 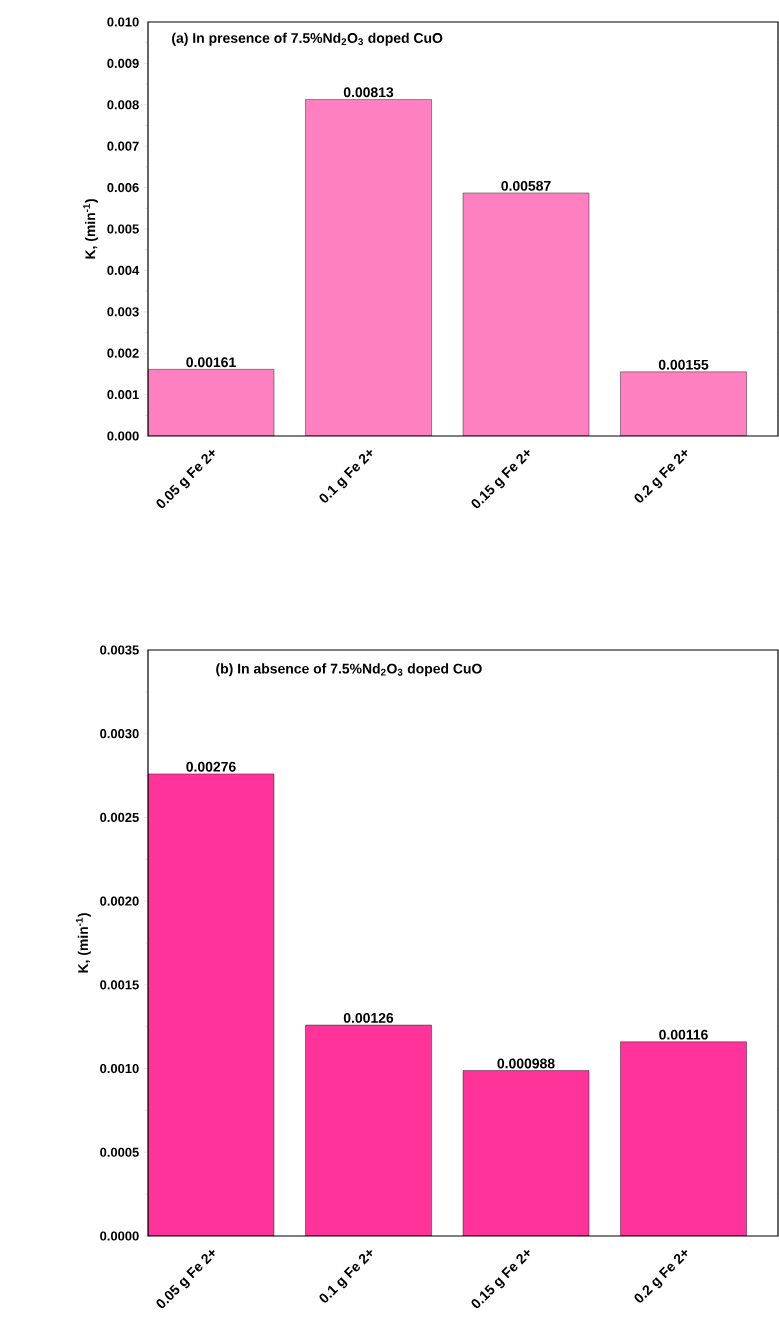 I want to click on y-tick-label: 0.0030, so click(x=119, y=734).